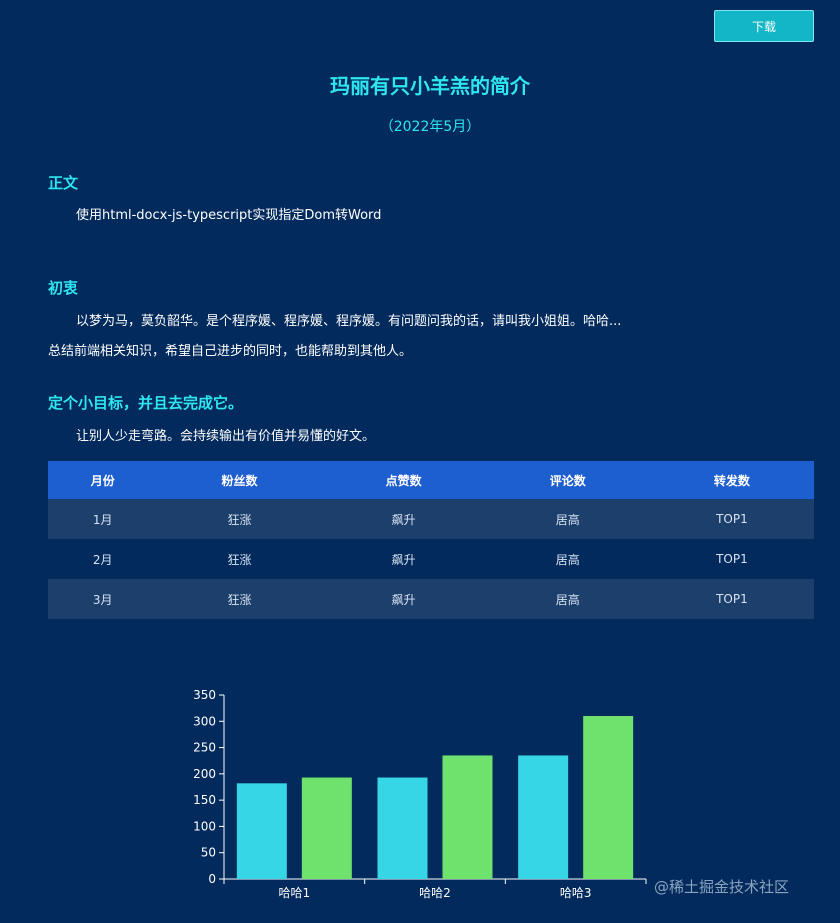  Describe the element at coordinates (435, 893) in the screenshot. I see `x-tick-label: 哈哈2` at that location.